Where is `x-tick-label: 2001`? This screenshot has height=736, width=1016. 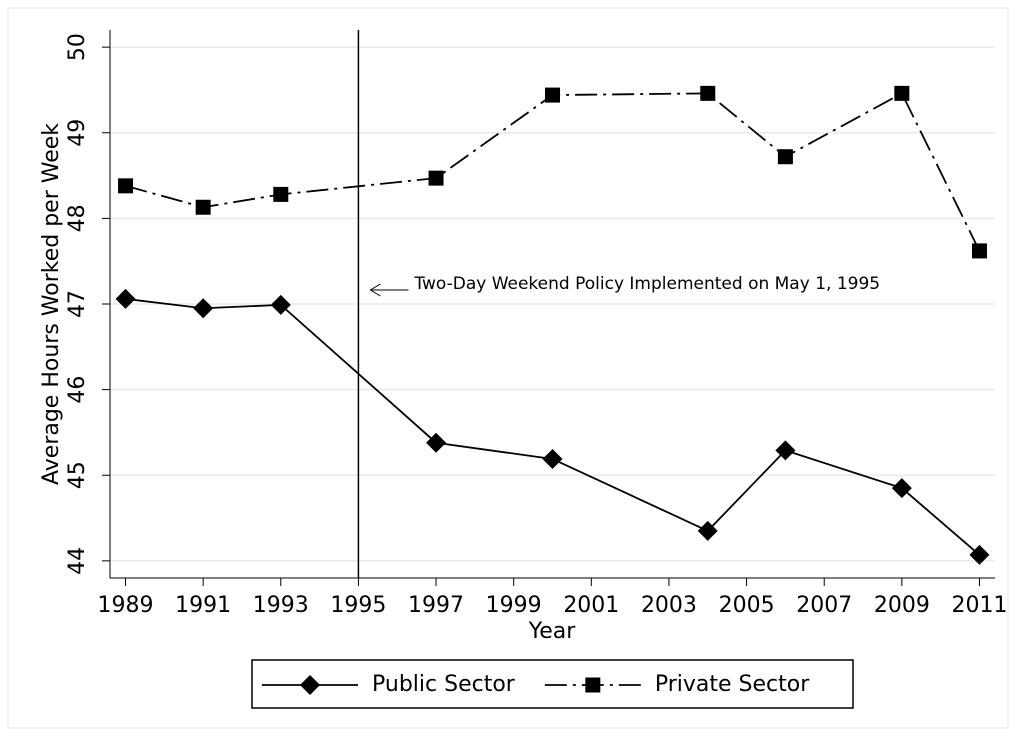 x-tick-label: 2001 is located at coordinates (591, 605).